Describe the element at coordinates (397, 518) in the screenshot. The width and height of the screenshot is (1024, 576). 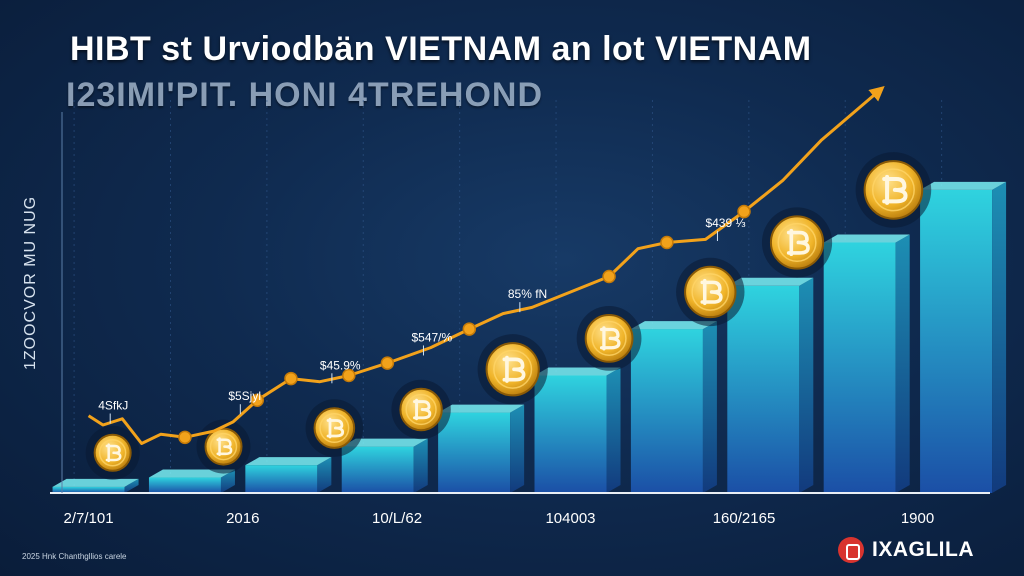
I see `x-tick-label: 10/L/62` at that location.